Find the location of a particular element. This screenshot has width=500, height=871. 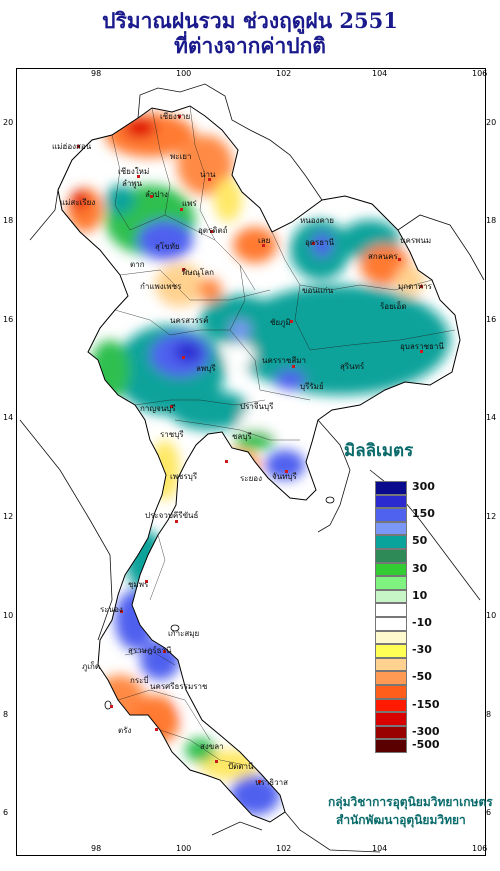

credit-line2: สำนักพัฒนาอุตุนิยมวิทยา is located at coordinates (401, 820).